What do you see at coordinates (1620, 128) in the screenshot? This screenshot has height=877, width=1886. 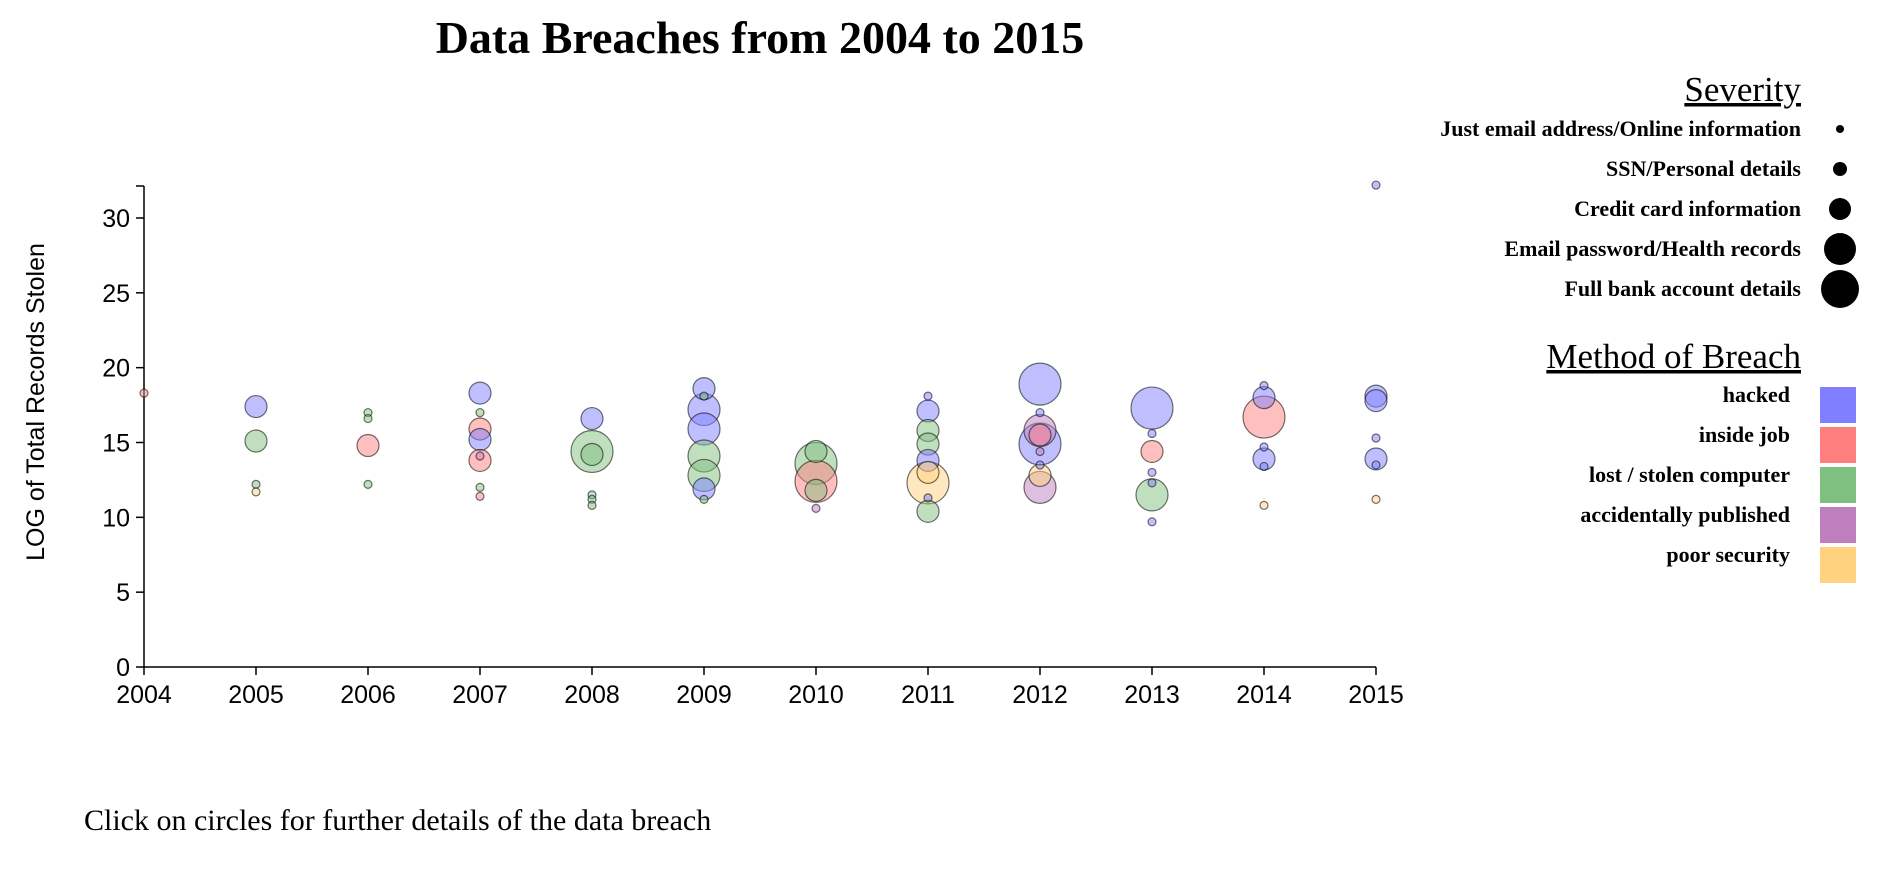 I see `severity-legend-label: Just email address/Online information` at bounding box center [1620, 128].